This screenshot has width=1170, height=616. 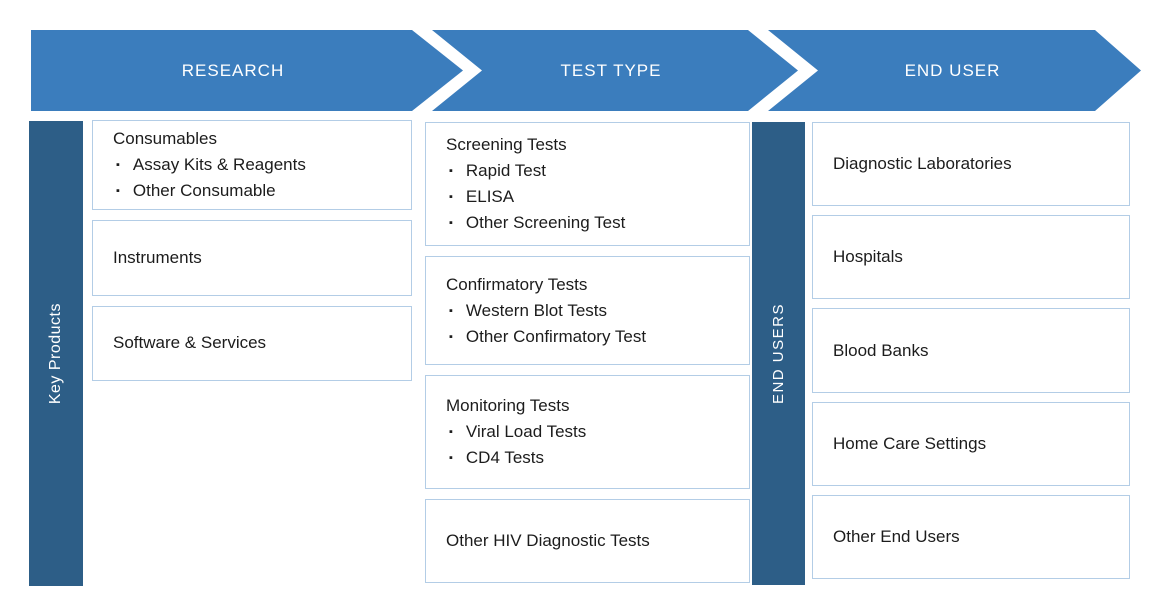 What do you see at coordinates (190, 343) in the screenshot?
I see `box-title: Software & Services` at bounding box center [190, 343].